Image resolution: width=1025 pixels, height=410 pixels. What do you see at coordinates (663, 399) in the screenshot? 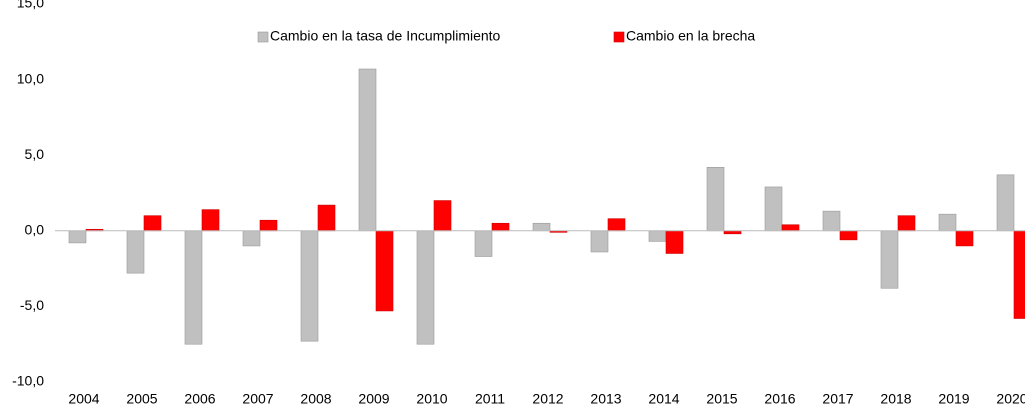
I see `x-tick-label: 2014` at bounding box center [663, 399].